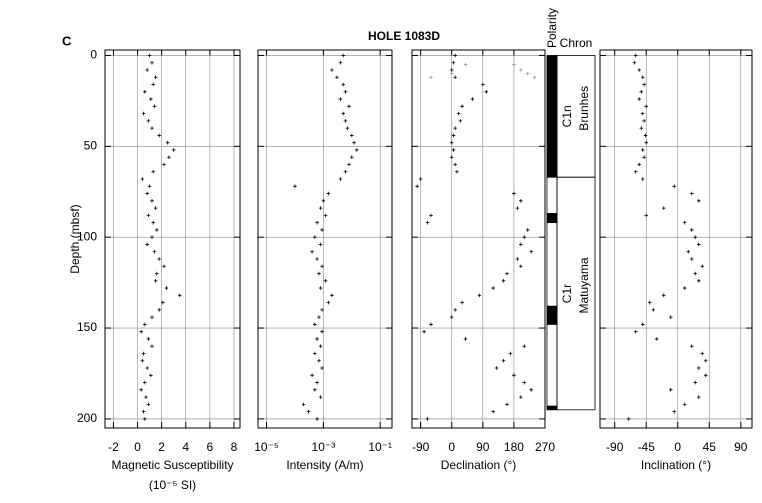 Image resolution: width=762 pixels, height=503 pixels. Describe the element at coordinates (91, 145) in the screenshot. I see `y-tick-label: 50` at that location.